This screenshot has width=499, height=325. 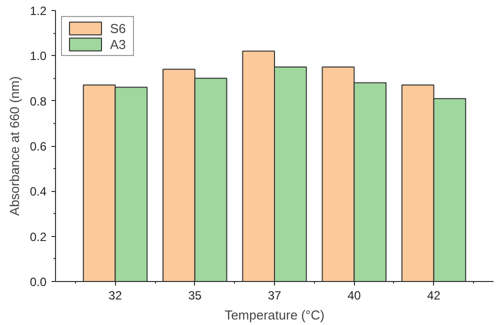 I want to click on y-tick-label: 1.2, so click(x=38, y=11).